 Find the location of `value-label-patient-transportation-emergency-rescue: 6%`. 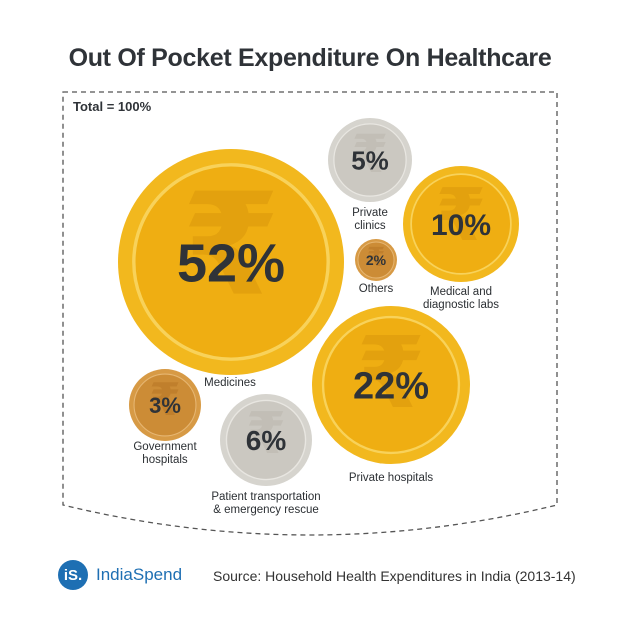

value-label-patient-transportation-emergency-rescue: 6% is located at coordinates (266, 440).